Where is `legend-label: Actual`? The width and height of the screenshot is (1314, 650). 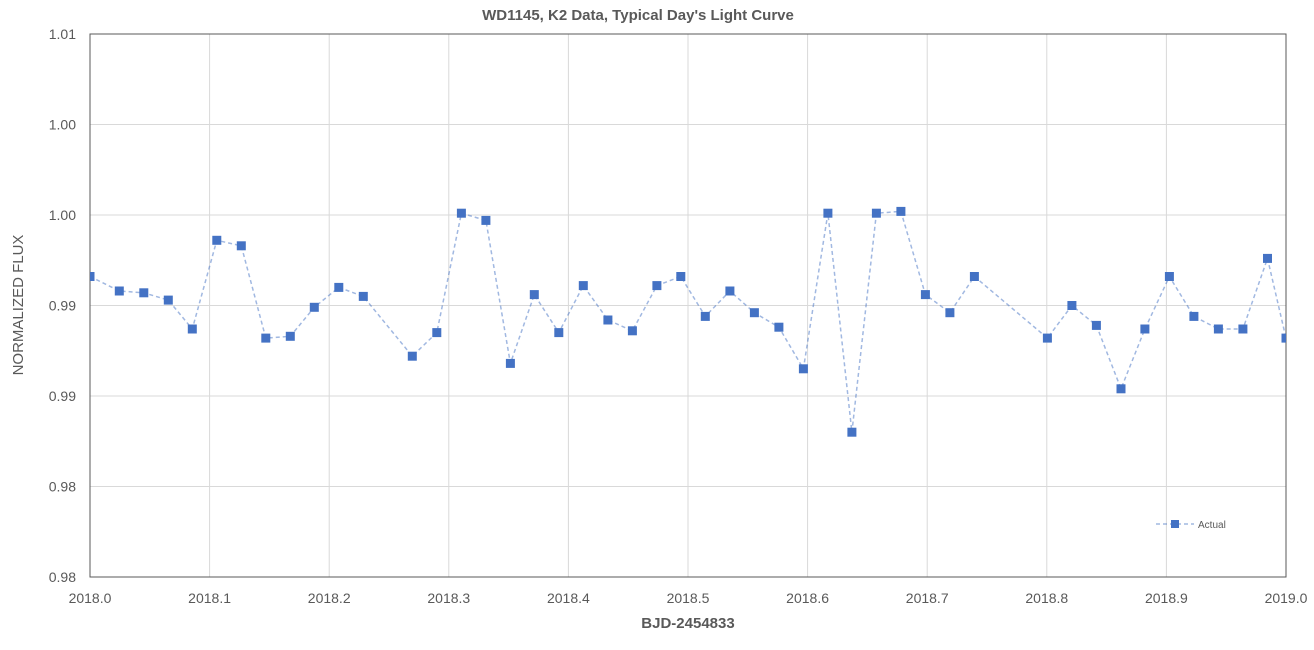 legend-label: Actual is located at coordinates (1212, 525).